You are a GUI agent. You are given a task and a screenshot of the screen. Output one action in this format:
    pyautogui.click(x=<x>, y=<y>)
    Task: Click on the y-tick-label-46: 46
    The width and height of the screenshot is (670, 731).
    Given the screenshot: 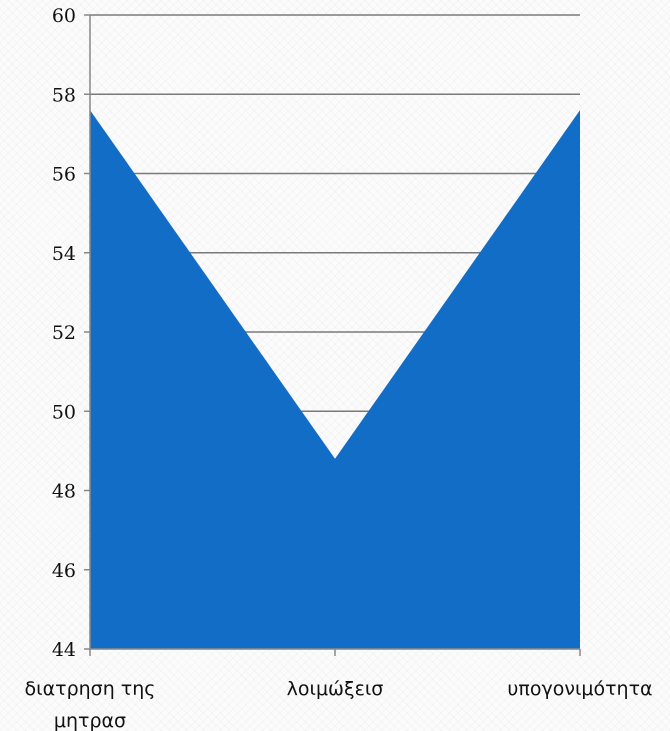 What is the action you would take?
    pyautogui.click(x=64, y=571)
    